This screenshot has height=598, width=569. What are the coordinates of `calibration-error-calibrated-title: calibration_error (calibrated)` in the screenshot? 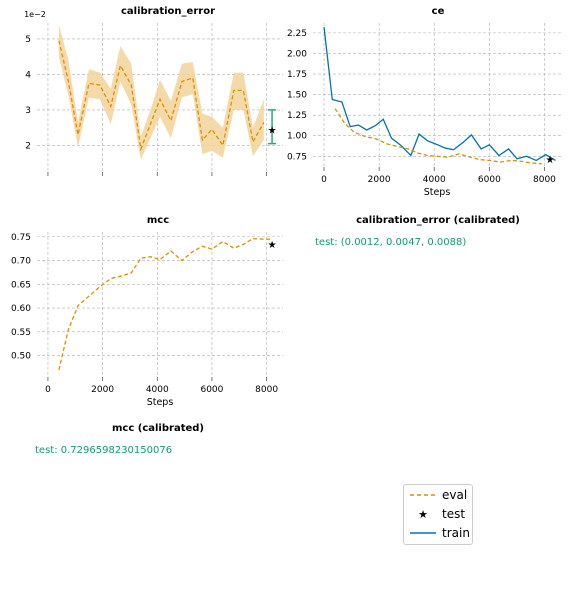 It's located at (438, 220).